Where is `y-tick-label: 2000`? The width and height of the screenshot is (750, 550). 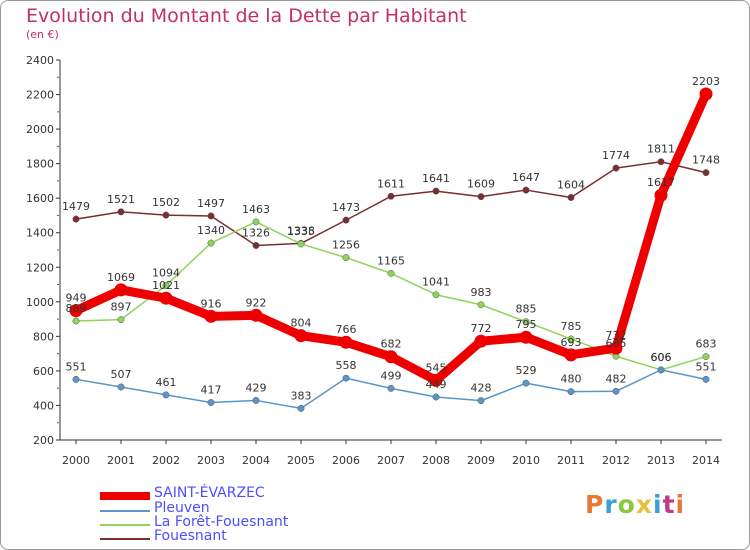
y-tick-label: 2000 is located at coordinates (40, 129).